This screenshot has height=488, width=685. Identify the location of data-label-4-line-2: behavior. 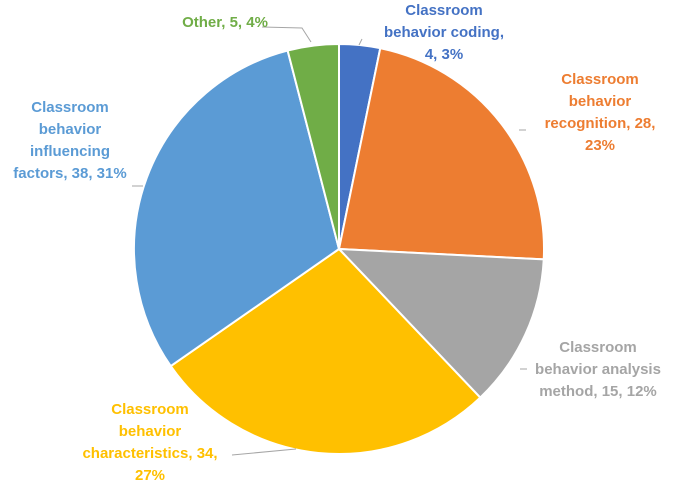
(150, 431).